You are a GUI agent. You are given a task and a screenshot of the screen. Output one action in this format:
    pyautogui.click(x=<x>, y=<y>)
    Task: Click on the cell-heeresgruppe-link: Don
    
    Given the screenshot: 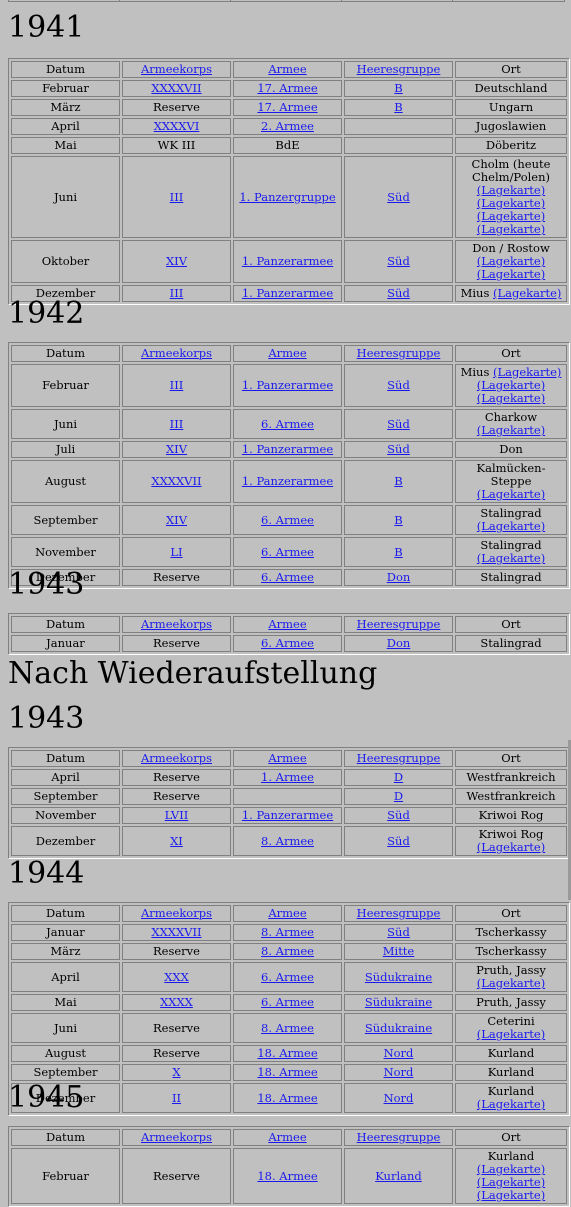 What is the action you would take?
    pyautogui.click(x=398, y=643)
    